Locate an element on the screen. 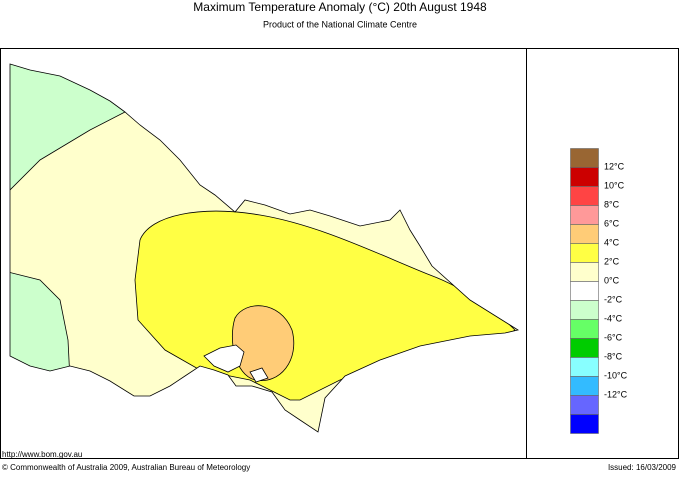 This screenshot has height=479, width=680. legend-label: 2°C is located at coordinates (612, 261).